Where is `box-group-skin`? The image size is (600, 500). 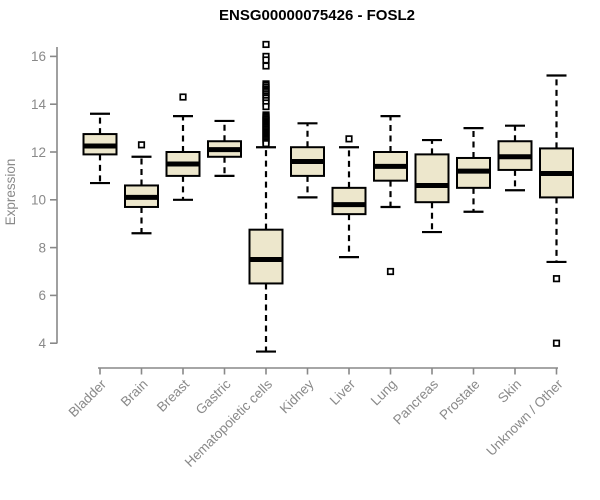 box-group-skin is located at coordinates (515, 158).